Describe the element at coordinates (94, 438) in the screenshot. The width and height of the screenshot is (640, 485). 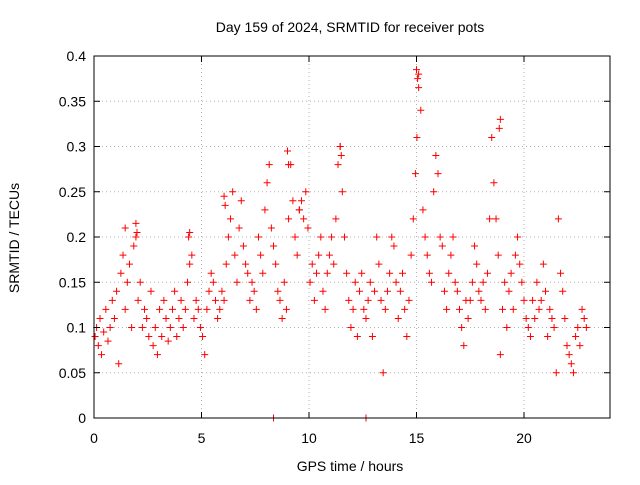
I see `x-tick-label: 0` at that location.